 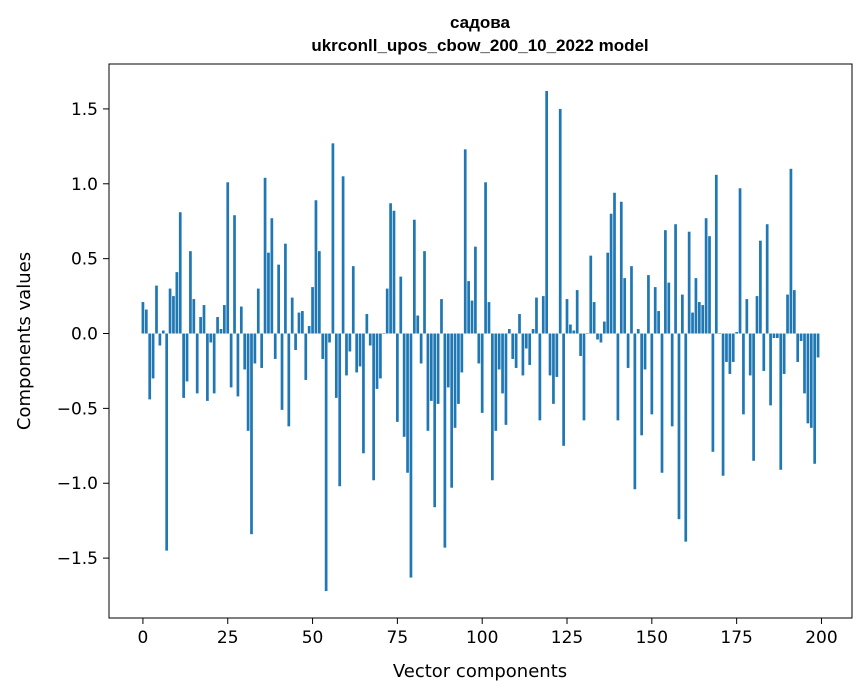 I want to click on x-tick-label: 200, so click(x=821, y=638).